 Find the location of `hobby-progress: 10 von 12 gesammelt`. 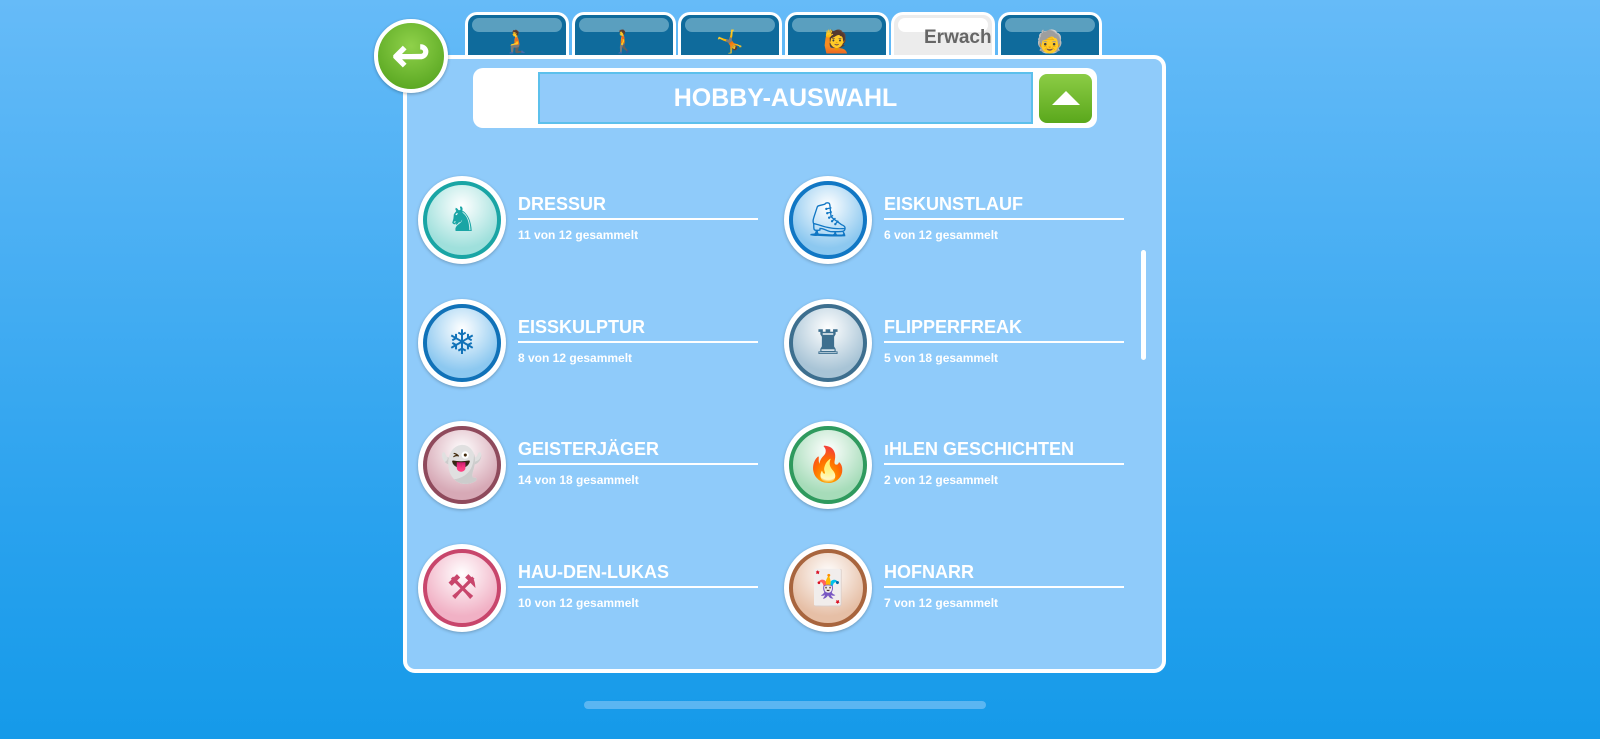

hobby-progress: 10 von 12 gesammelt is located at coordinates (578, 603).